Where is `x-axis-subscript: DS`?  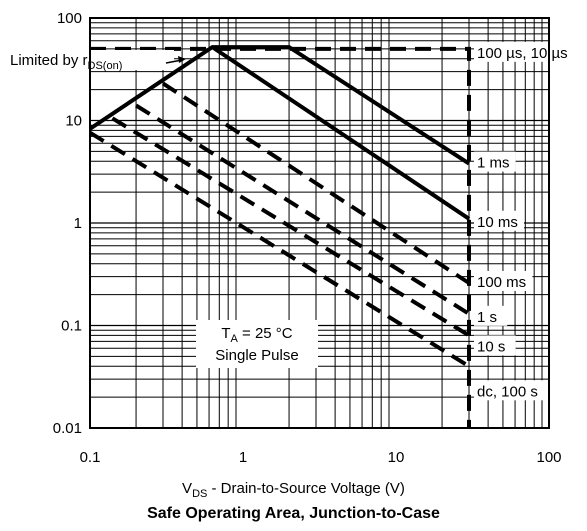 x-axis-subscript: DS is located at coordinates (200, 494).